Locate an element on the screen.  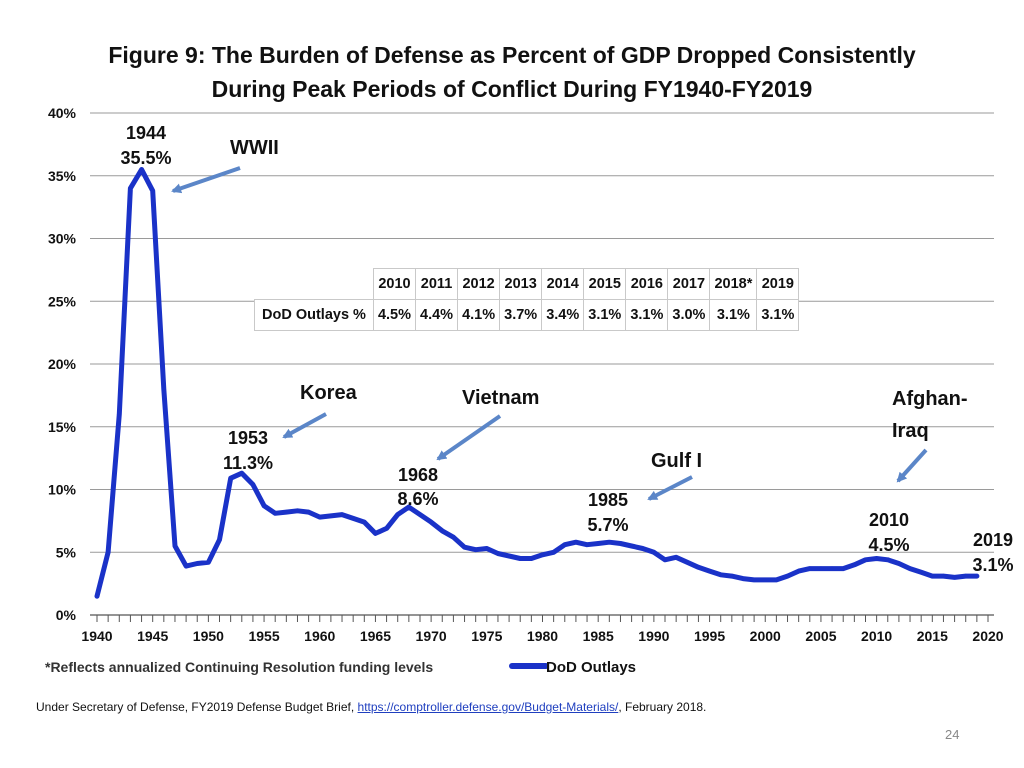
inset-value-cell: 4.1% is located at coordinates (479, 315).